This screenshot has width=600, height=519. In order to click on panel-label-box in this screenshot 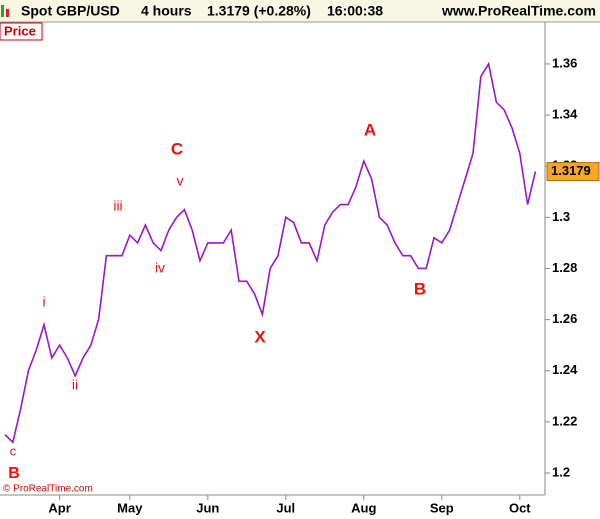, I will do `click(21, 31)`.